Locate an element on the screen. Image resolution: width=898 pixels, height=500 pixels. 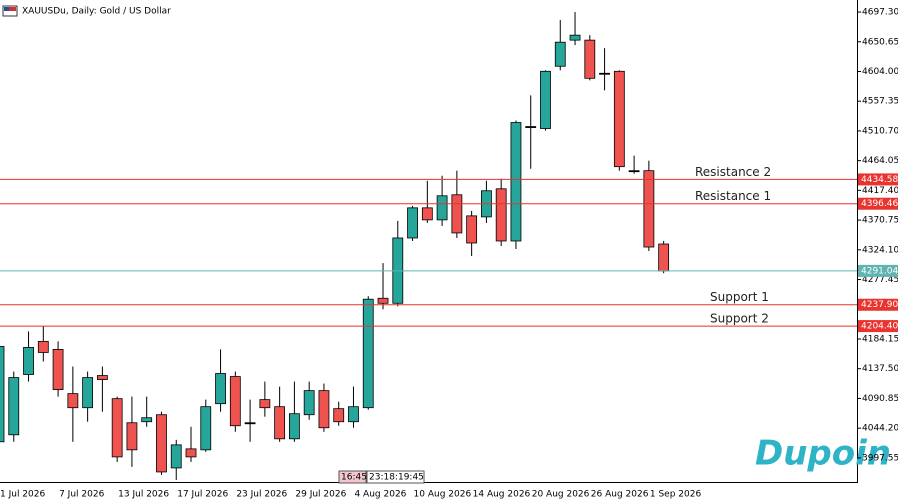
y-tick-label: 4277.45 is located at coordinates (880, 280).